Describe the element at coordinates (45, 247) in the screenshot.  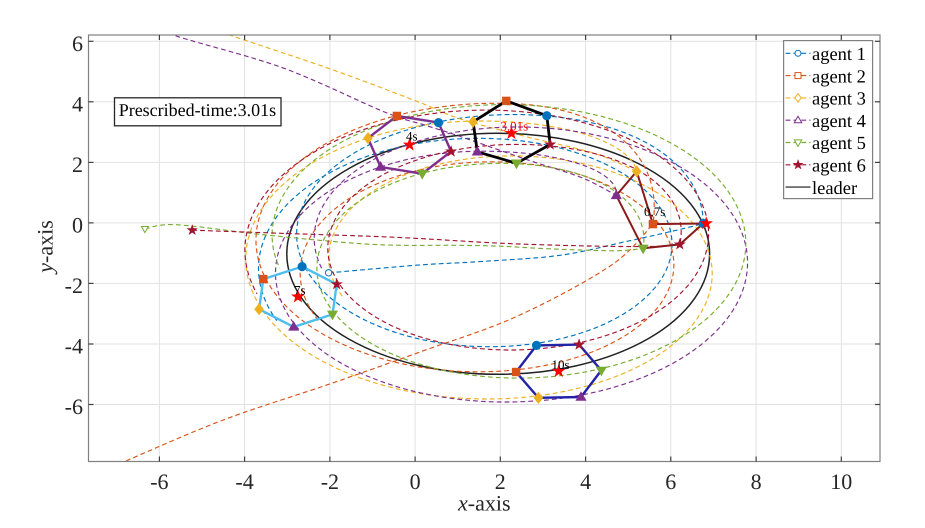
I see `svg-text: y-axis` at that location.